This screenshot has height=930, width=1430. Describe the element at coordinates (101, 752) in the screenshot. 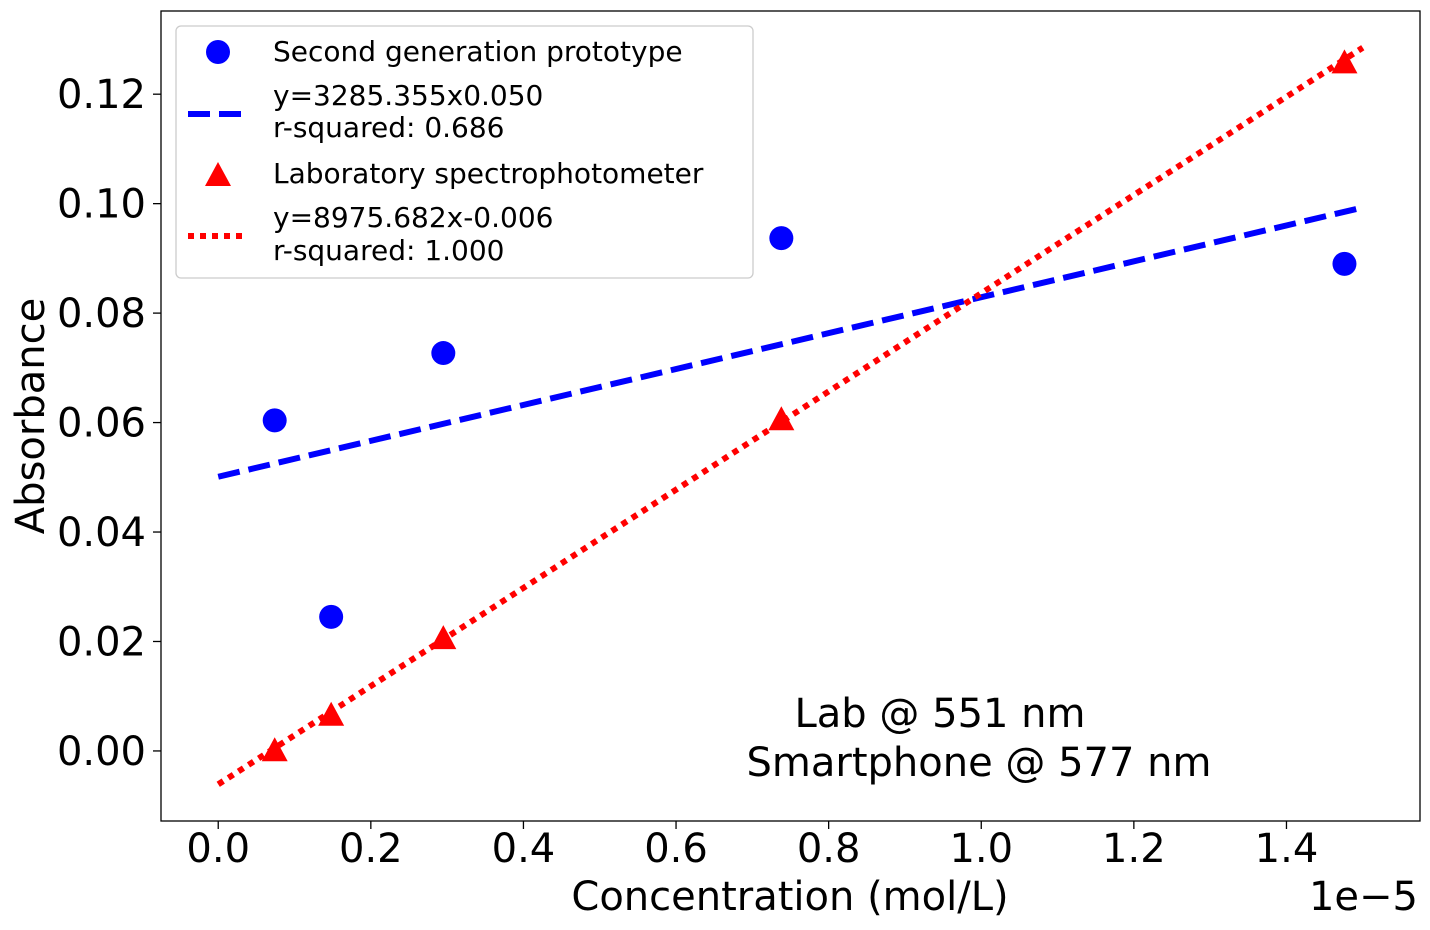

I see `y-tick-label: 0.00` at that location.